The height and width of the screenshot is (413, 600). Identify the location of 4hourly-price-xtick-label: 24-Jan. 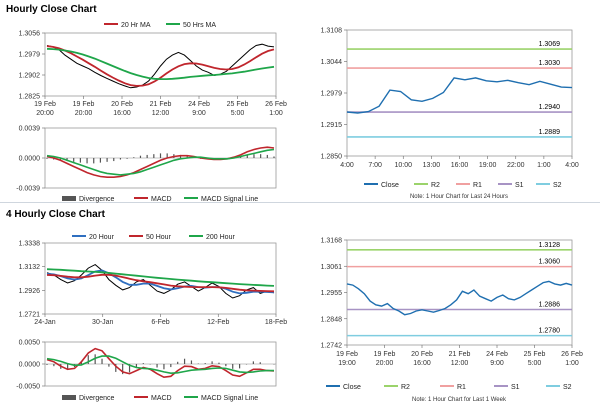
(45, 322).